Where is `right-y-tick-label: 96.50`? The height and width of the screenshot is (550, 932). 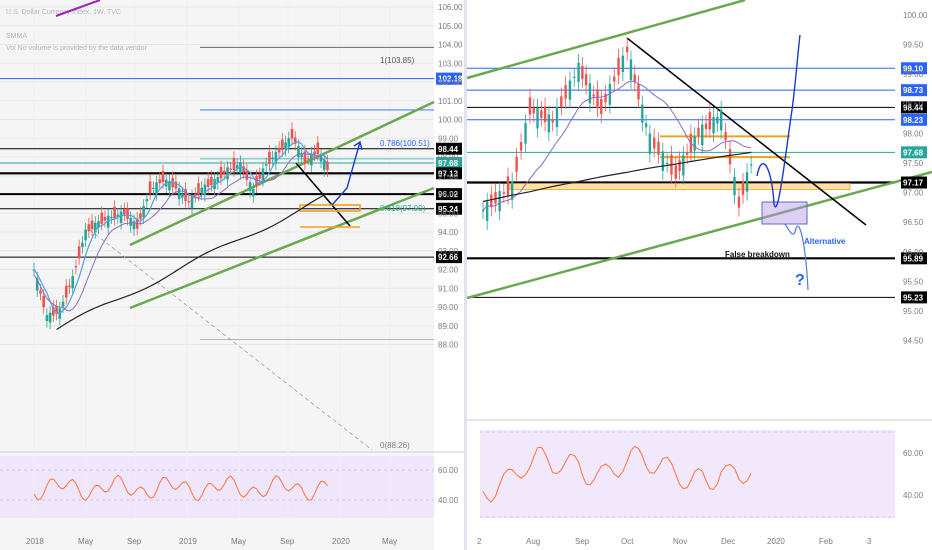
right-y-tick-label: 96.50 is located at coordinates (913, 222).